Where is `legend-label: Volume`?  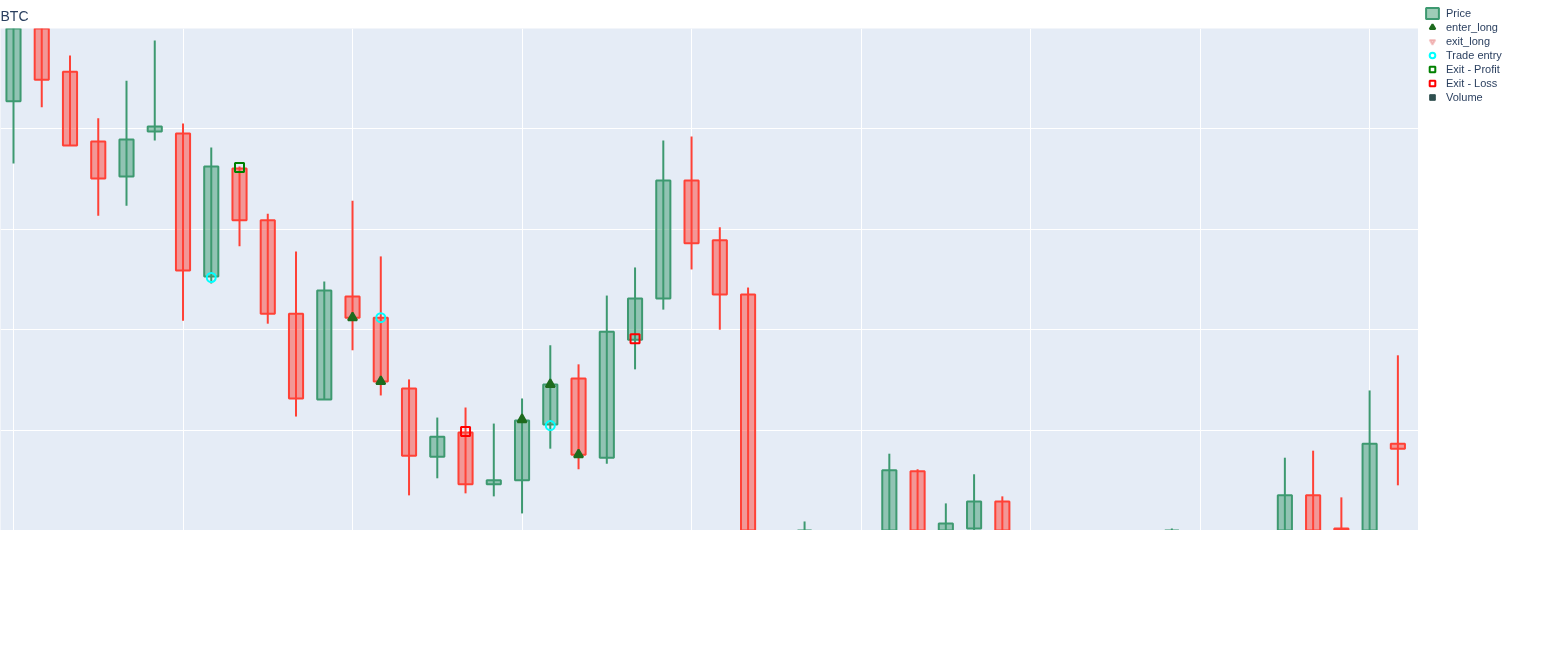
legend-label: Volume is located at coordinates (1464, 97).